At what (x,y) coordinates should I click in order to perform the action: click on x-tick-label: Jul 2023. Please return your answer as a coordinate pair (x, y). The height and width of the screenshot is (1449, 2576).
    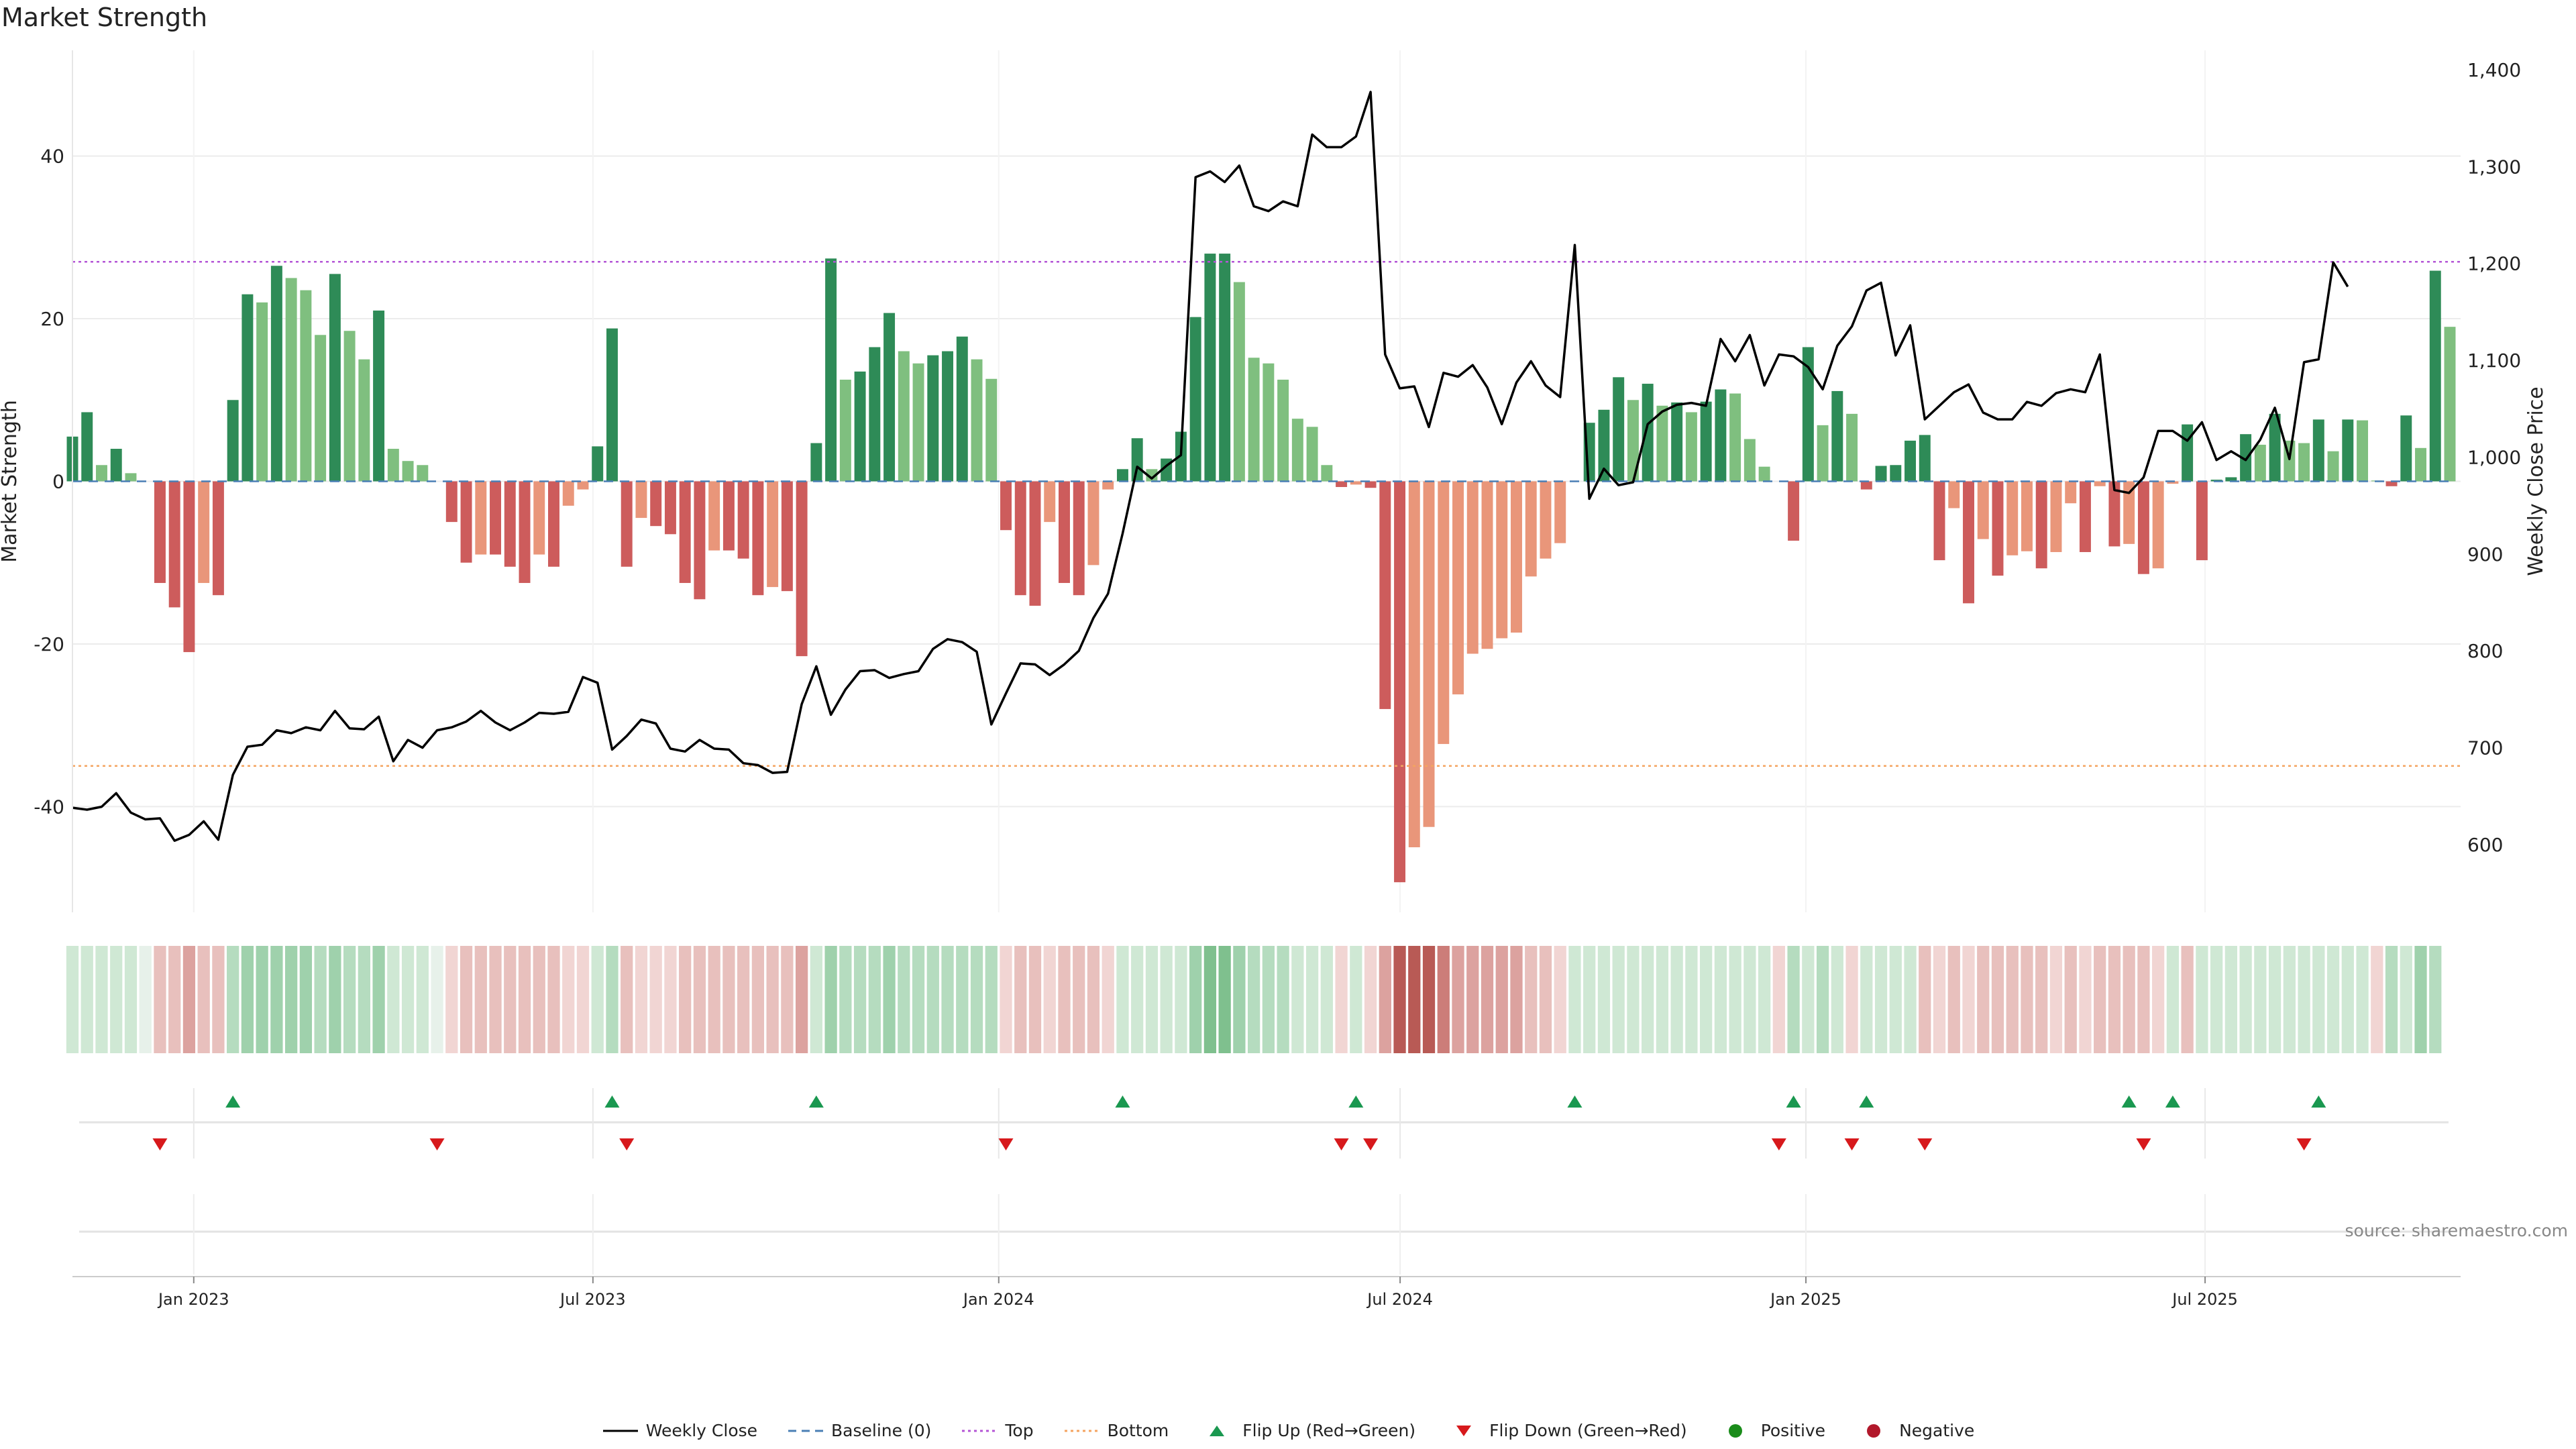
    Looking at the image, I should click on (592, 1299).